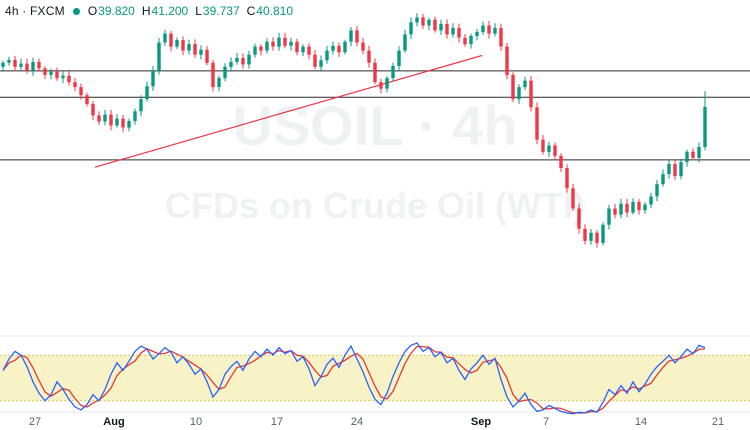 The image size is (750, 430). Describe the element at coordinates (277, 422) in the screenshot. I see `date-label: 17` at that location.